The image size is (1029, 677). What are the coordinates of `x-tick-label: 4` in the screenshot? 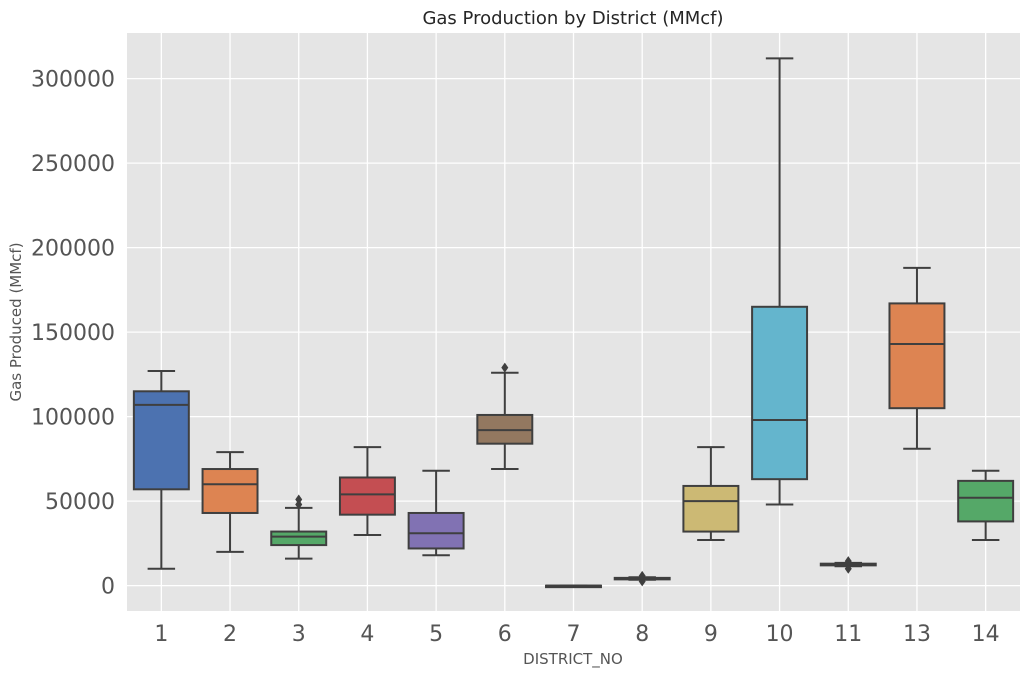 It's located at (367, 634).